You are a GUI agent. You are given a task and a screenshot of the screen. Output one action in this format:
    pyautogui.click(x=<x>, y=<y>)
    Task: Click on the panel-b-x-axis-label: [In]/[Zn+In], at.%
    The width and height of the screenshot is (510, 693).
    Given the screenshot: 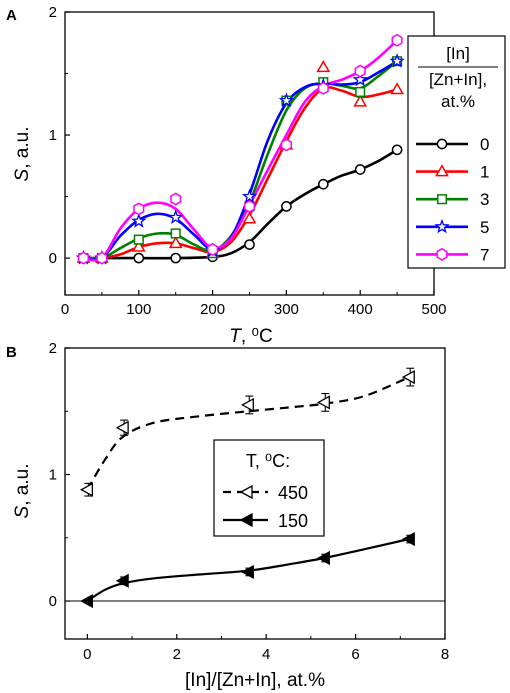 What is the action you would take?
    pyautogui.click(x=255, y=680)
    